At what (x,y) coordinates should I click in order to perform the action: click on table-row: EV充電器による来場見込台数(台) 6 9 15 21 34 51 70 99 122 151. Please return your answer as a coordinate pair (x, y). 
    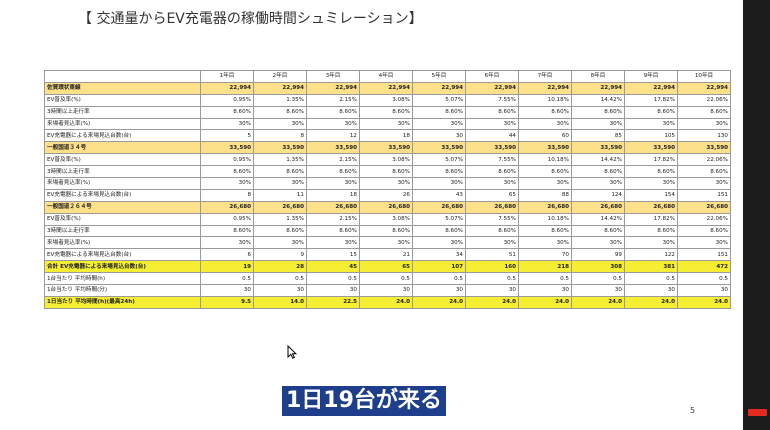
    Looking at the image, I should click on (387, 255).